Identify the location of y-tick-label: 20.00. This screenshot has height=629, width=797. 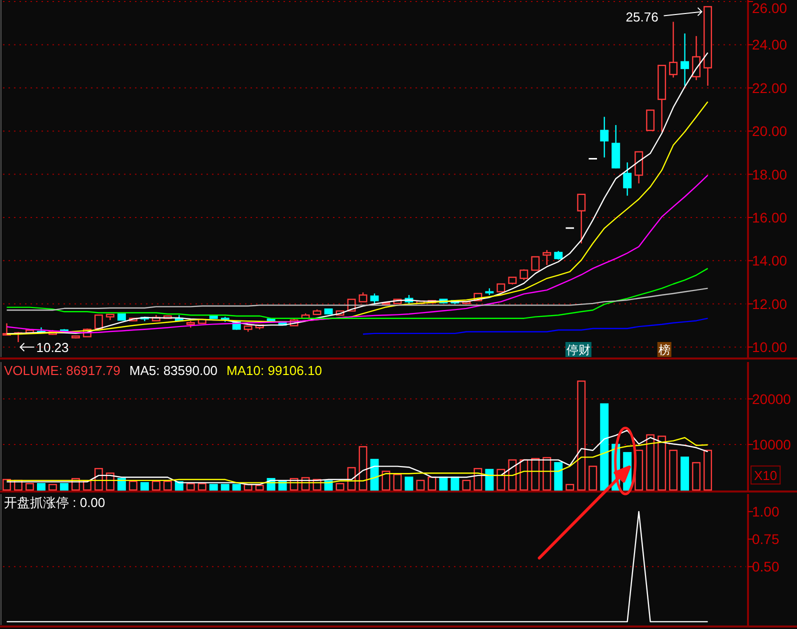
(770, 131).